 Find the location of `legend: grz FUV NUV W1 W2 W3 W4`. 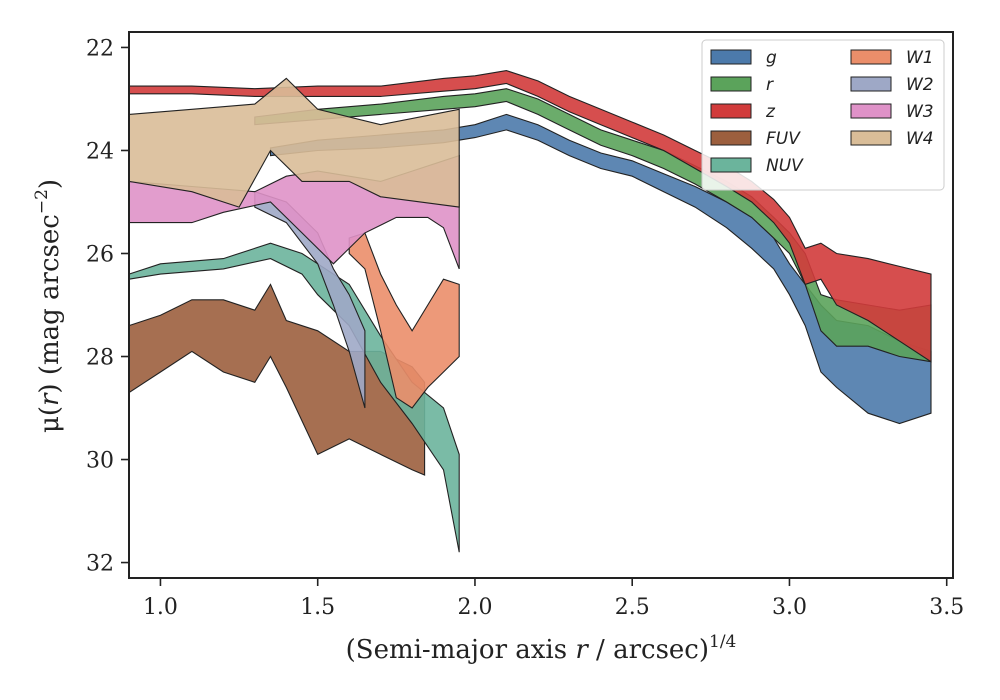

legend: grz FUV NUV W1 W2 W3 W4 is located at coordinates (823, 115).